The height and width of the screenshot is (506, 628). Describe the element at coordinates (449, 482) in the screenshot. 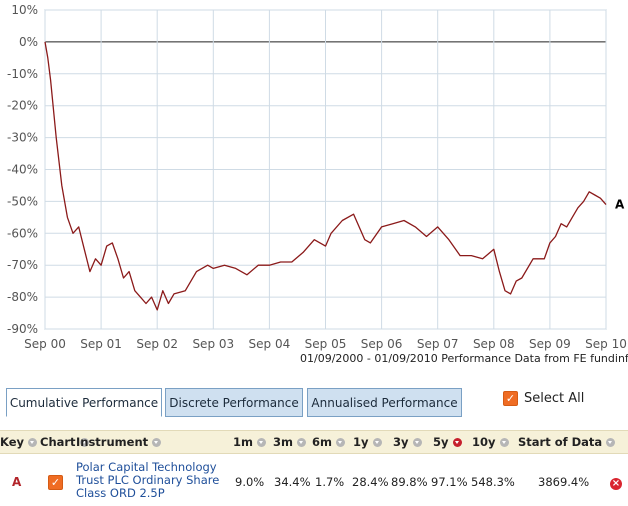

I see `return-5y: 97.1%` at that location.